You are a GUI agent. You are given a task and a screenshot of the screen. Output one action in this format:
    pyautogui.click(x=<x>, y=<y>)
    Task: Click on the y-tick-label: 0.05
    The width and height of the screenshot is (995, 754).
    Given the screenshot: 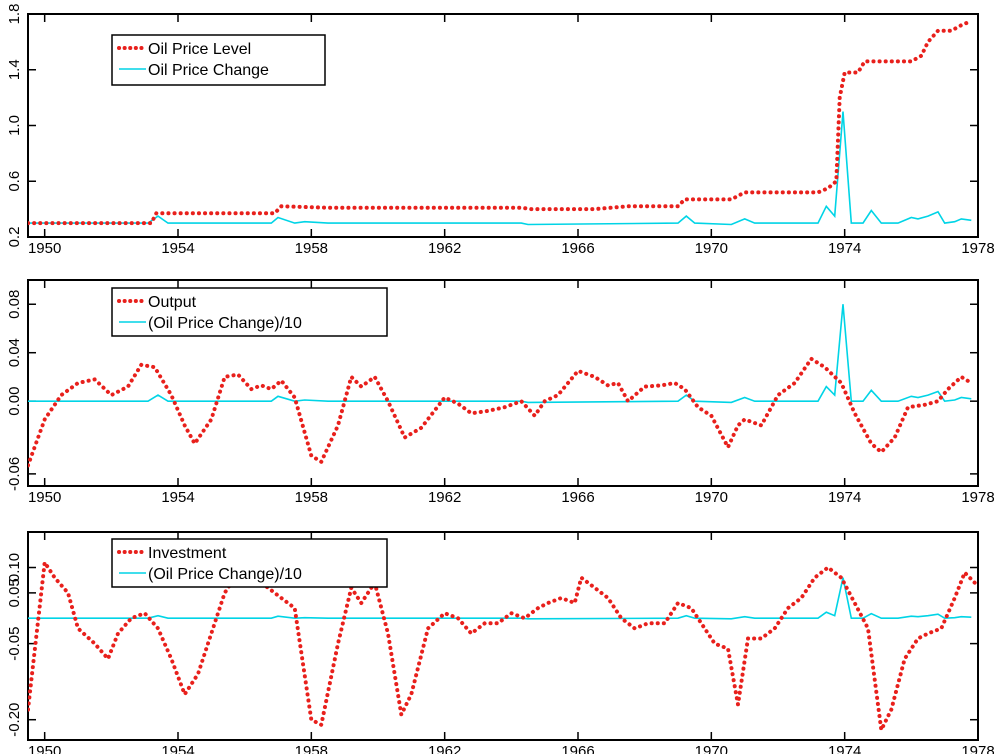 What is the action you would take?
    pyautogui.click(x=14, y=592)
    